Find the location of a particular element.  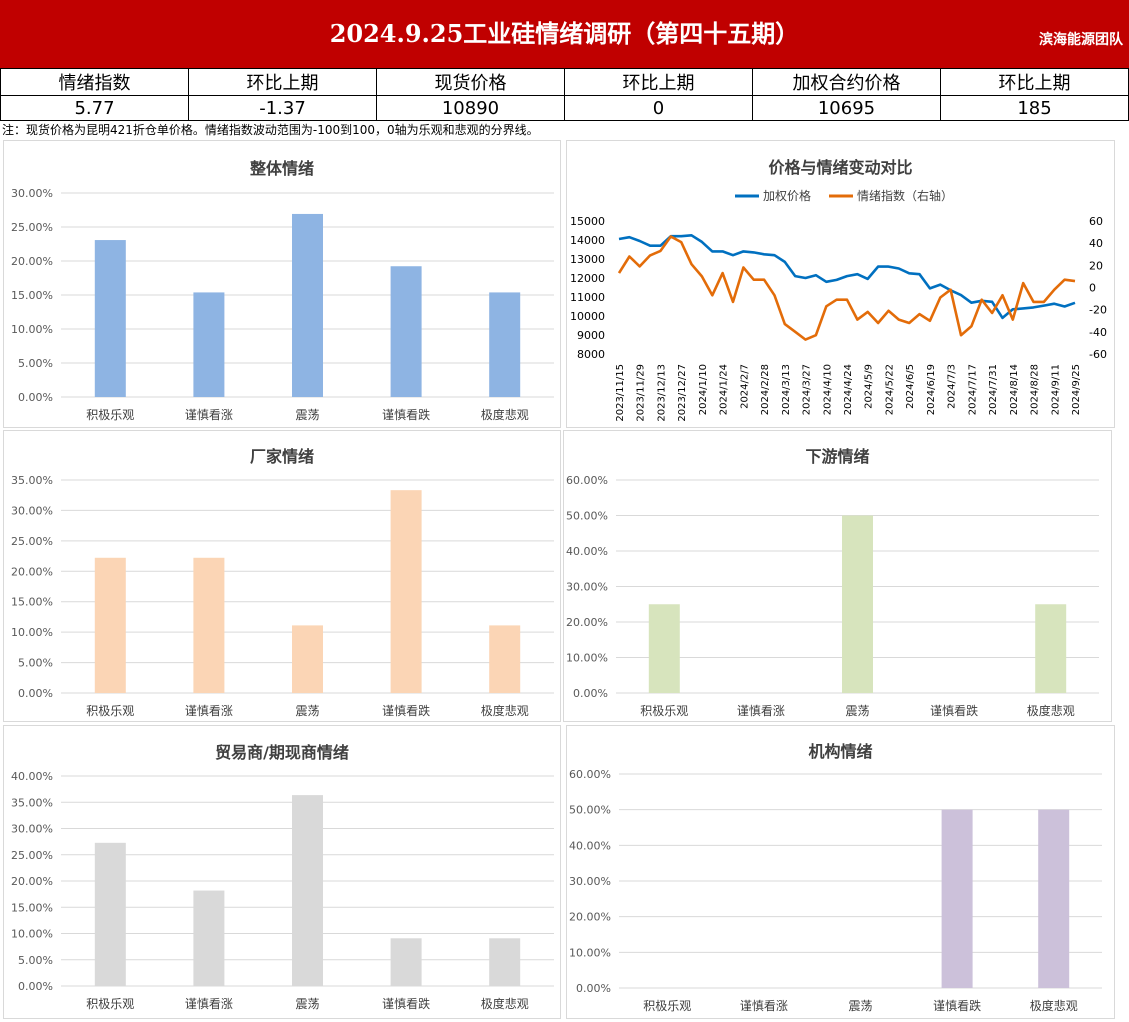

overall-chart-title: 整体情绪 is located at coordinates (281, 168).